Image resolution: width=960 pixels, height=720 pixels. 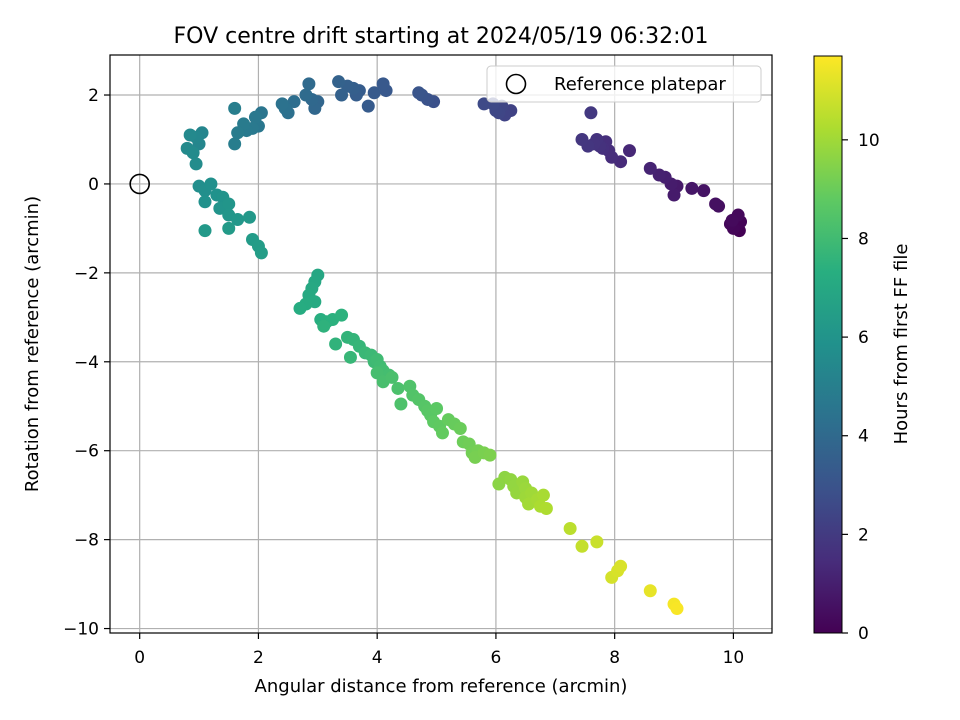 I want to click on y-tick-label: −8, so click(x=86, y=541).